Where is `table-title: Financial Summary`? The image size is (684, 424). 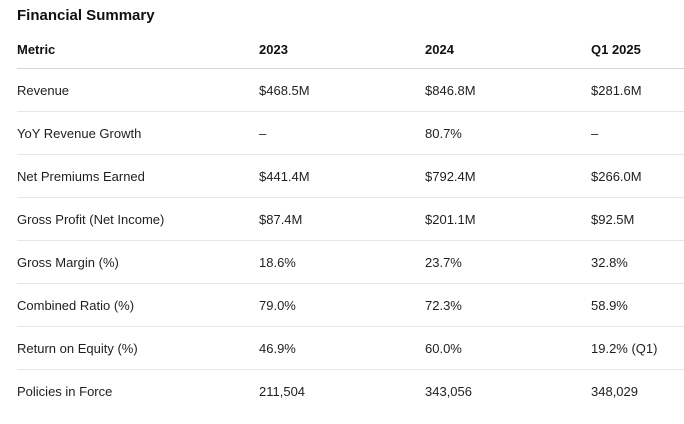
table-title: Financial Summary is located at coordinates (86, 15).